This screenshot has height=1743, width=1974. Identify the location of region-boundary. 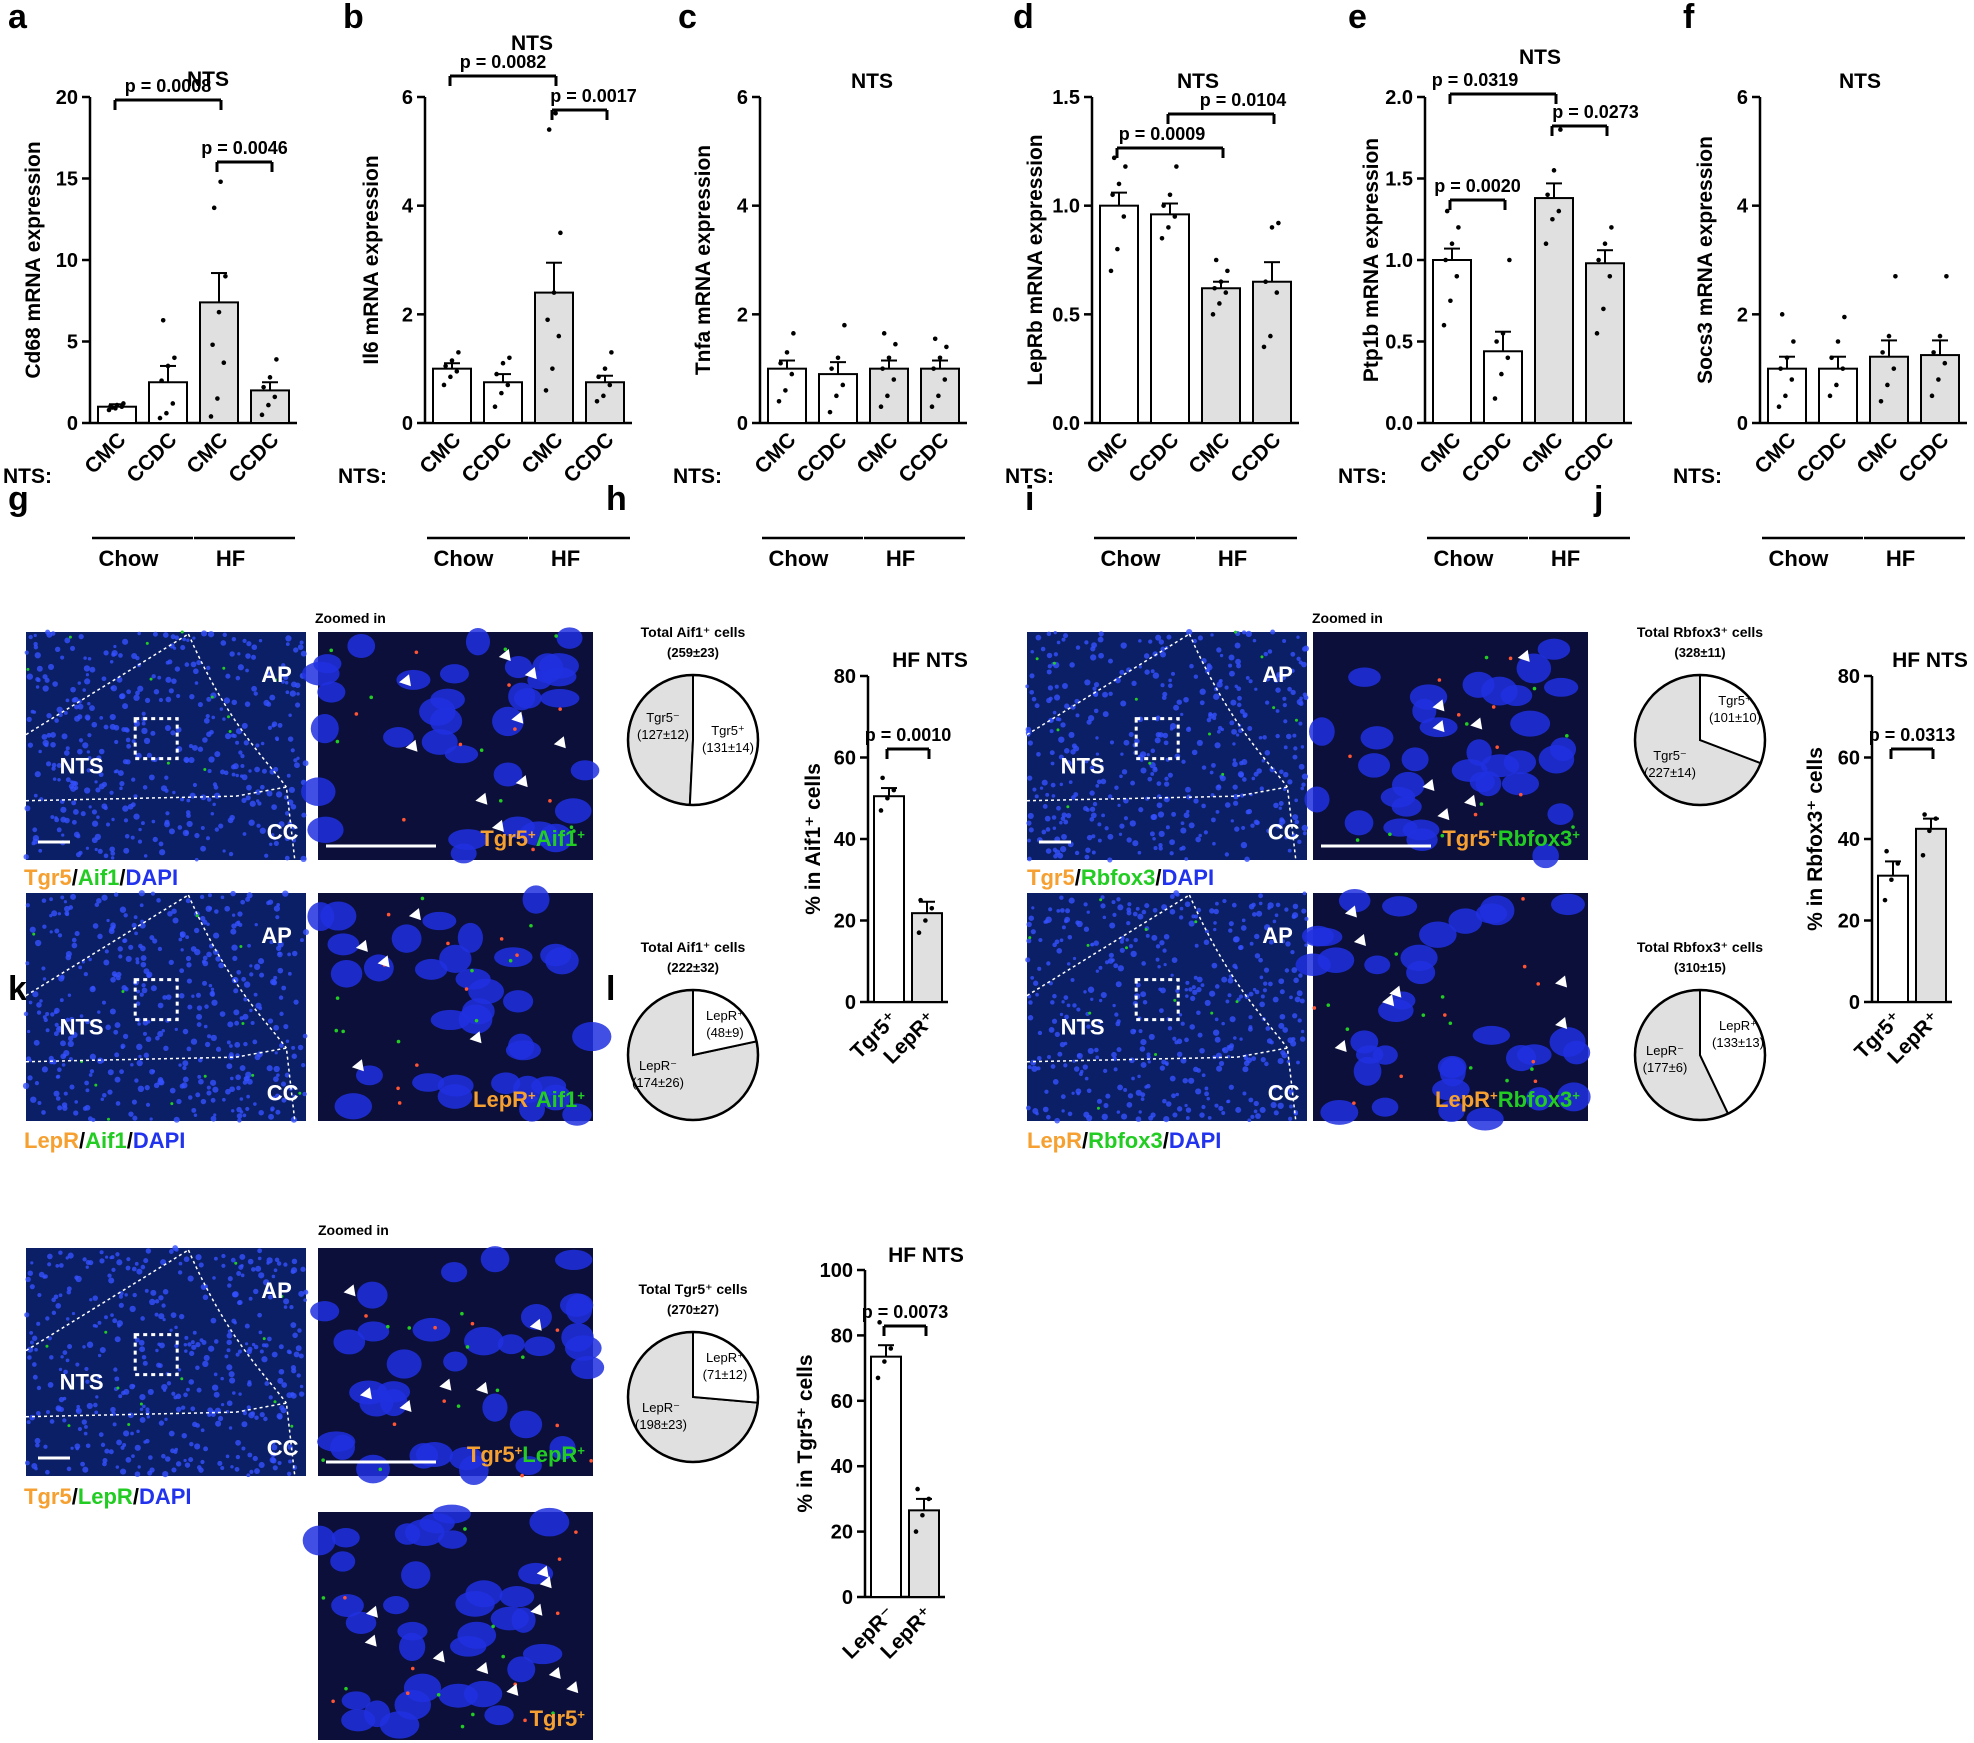
(160, 1084).